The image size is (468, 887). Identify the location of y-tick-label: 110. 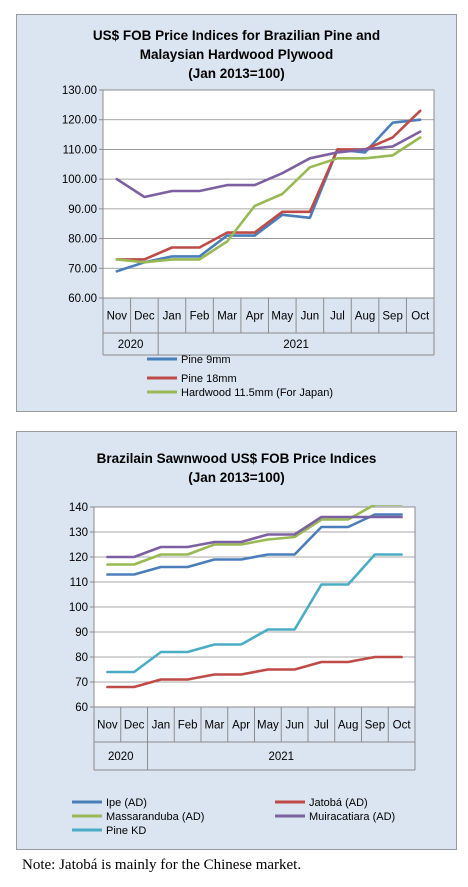
(79, 583).